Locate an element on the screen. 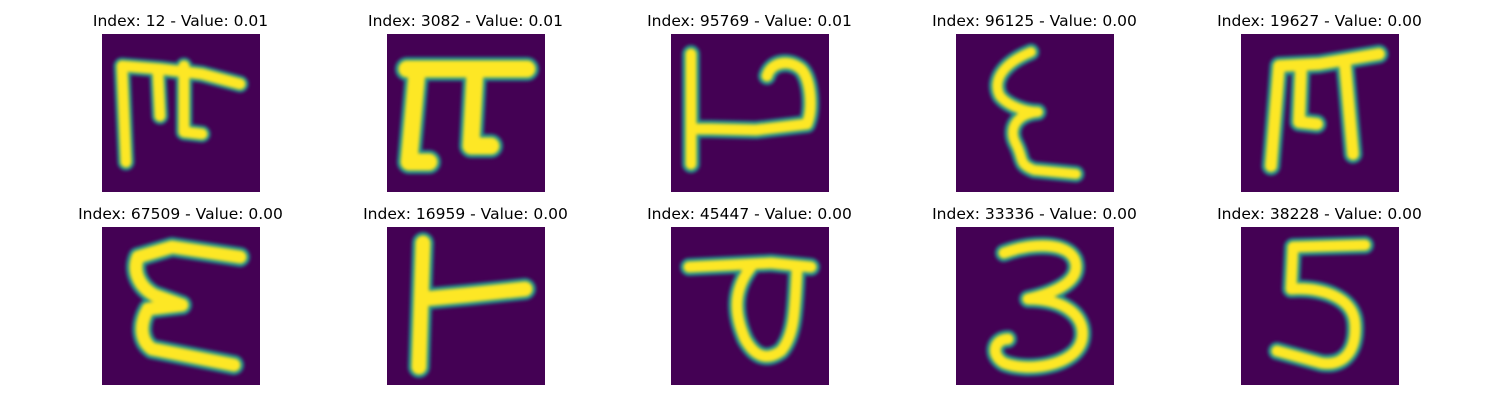  glyph-1-icon is located at coordinates (181, 114).